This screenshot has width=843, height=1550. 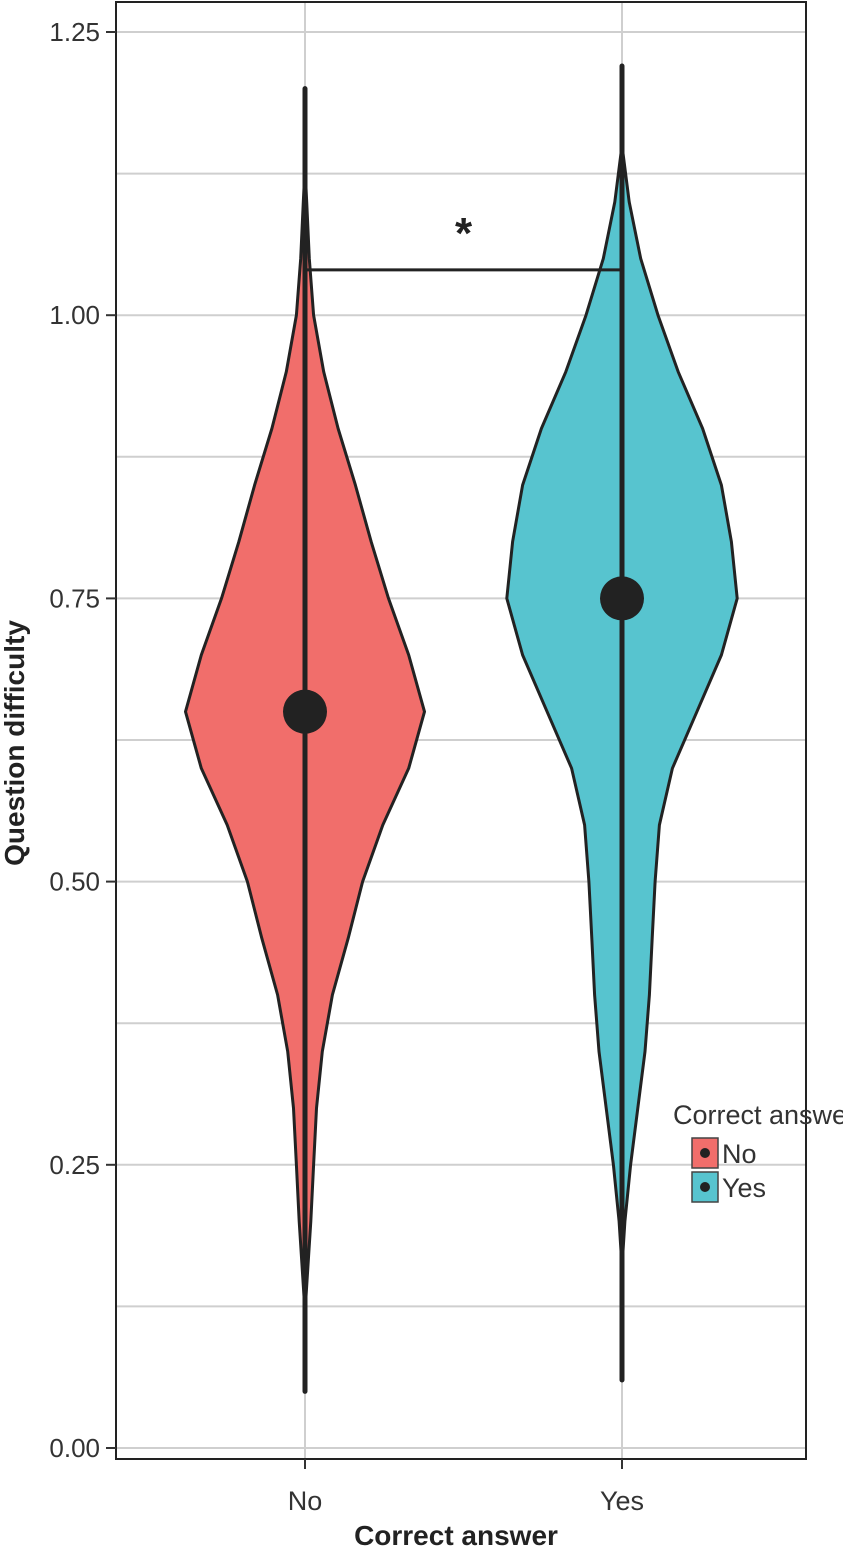 What do you see at coordinates (74, 1448) in the screenshot?
I see `y-tick-label: 0.00` at bounding box center [74, 1448].